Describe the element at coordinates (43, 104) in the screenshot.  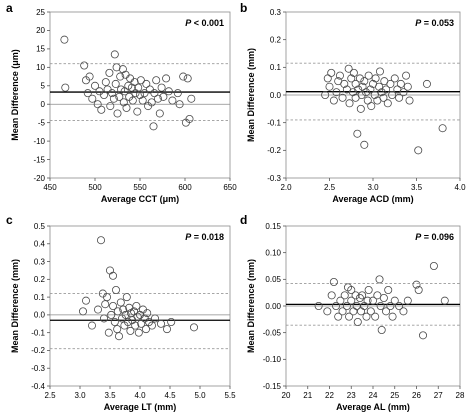
I see `y-tick-label: 0` at that location.